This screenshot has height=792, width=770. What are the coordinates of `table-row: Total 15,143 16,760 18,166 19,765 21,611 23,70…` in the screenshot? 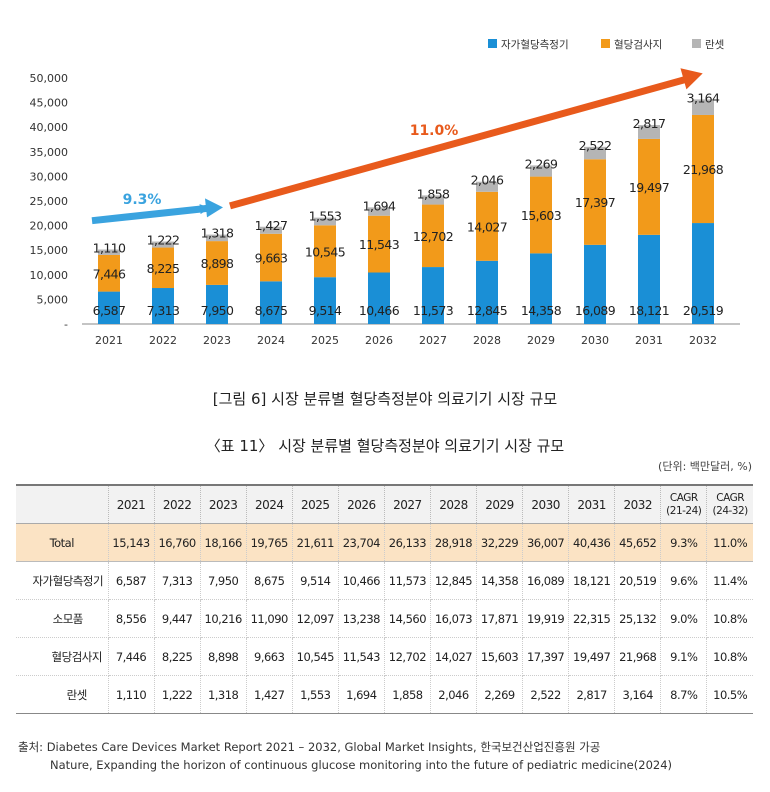 It's located at (384, 542).